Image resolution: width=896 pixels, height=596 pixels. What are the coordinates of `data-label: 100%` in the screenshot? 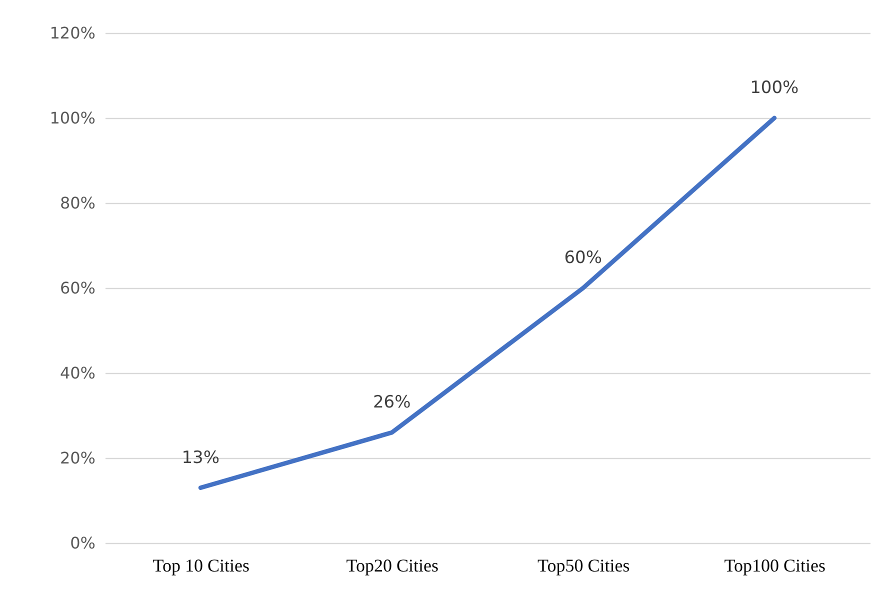 It's located at (774, 88).